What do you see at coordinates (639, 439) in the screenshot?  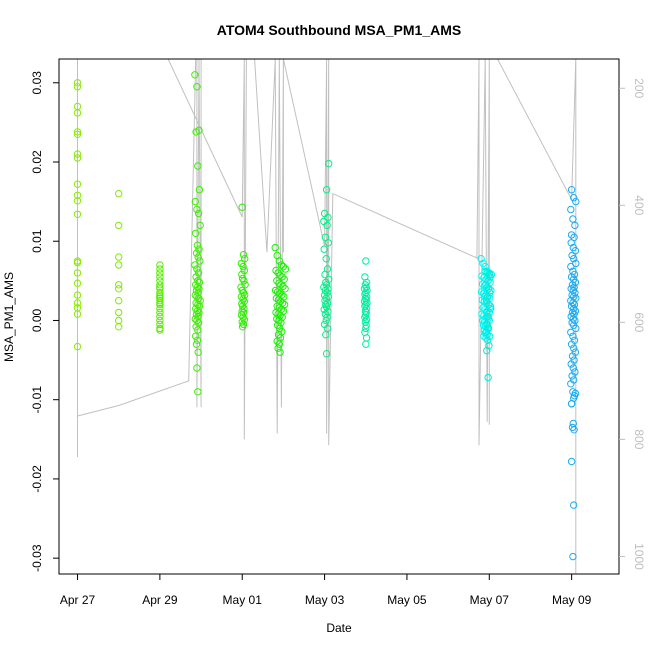 I see `secondary-tick-label: 800` at bounding box center [639, 439].